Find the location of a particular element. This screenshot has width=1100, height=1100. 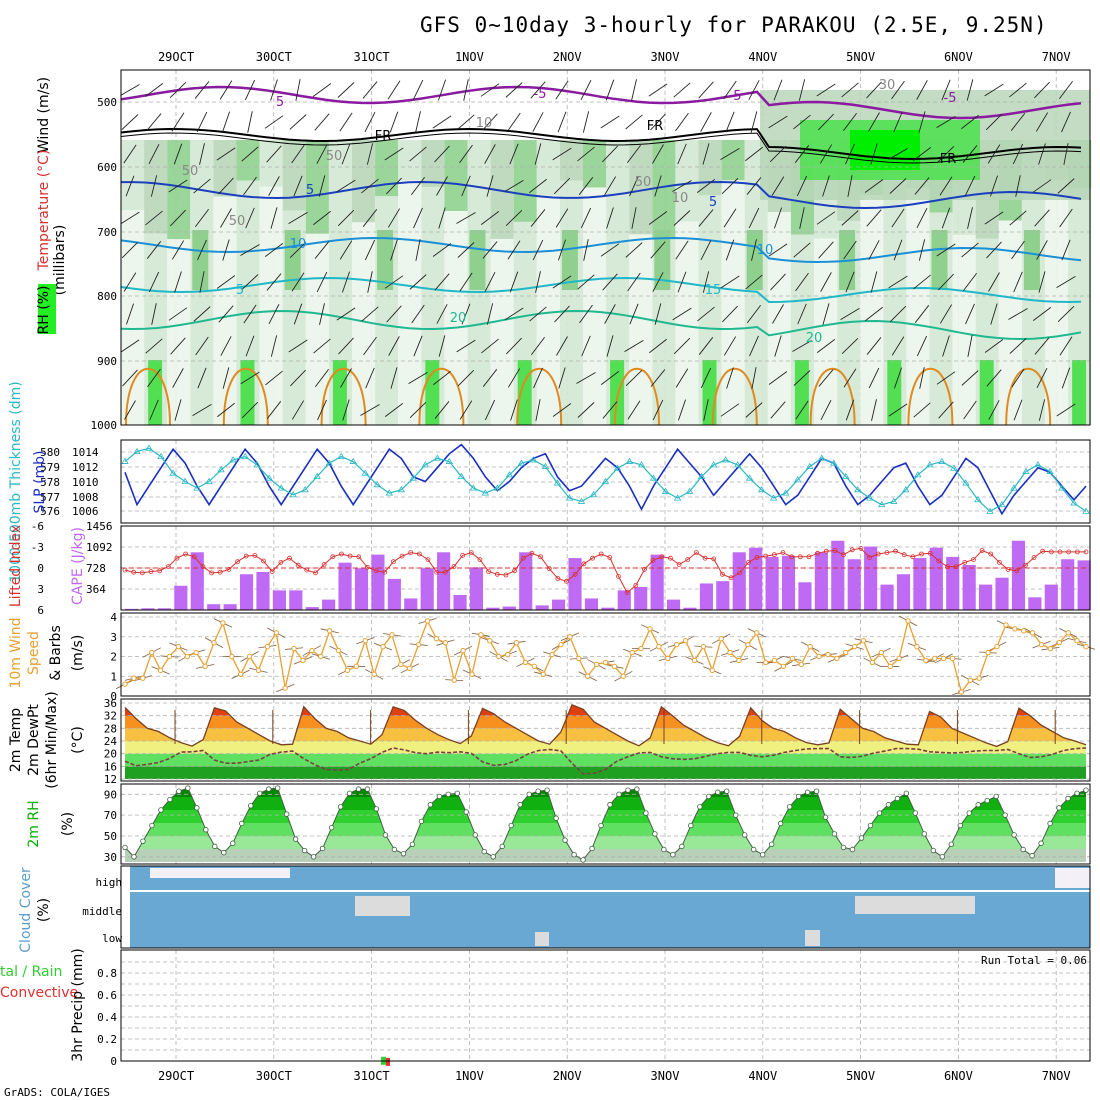

rh-bands is located at coordinates (605, 825).